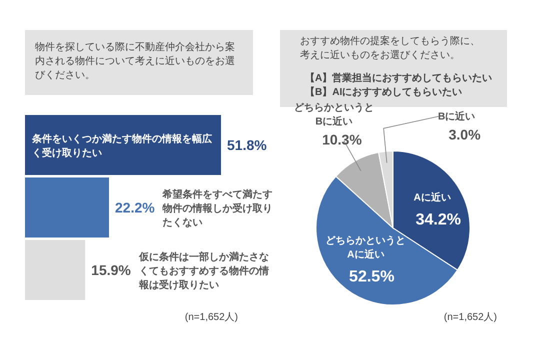 This screenshot has width=536, height=357. What do you see at coordinates (217, 208) in the screenshot?
I see `y-tick-label: 希望条件をすべて満たす物件の情報しか受け取りたくない` at bounding box center [217, 208].